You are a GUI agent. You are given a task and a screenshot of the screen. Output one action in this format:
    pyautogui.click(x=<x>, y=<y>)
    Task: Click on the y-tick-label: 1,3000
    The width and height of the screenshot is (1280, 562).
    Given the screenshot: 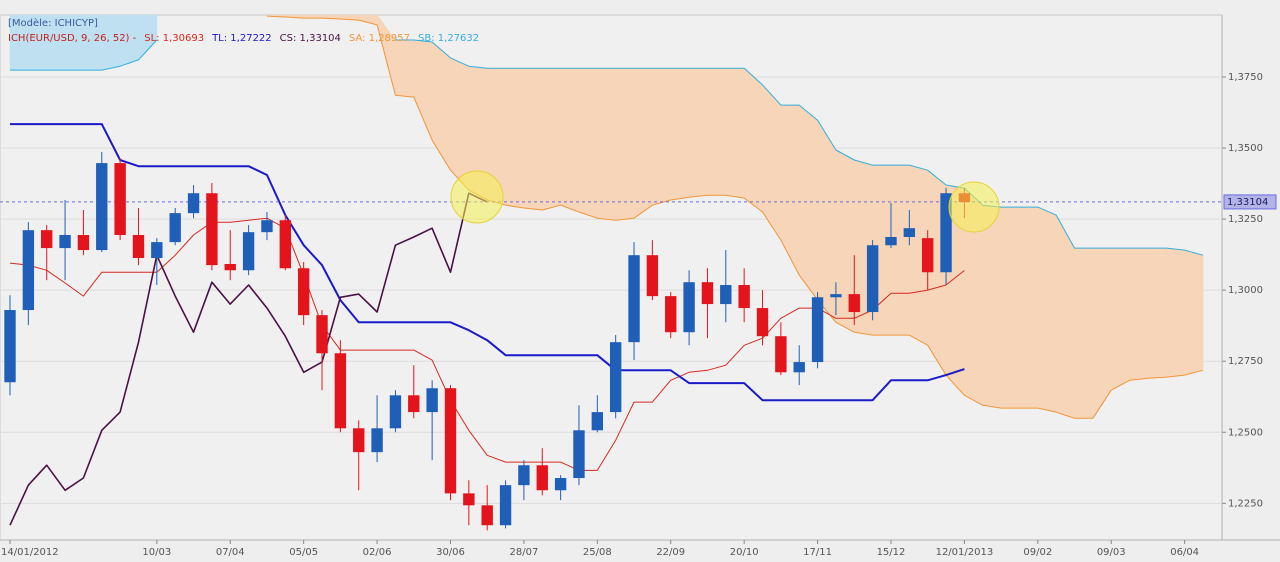 What is the action you would take?
    pyautogui.click(x=1245, y=290)
    